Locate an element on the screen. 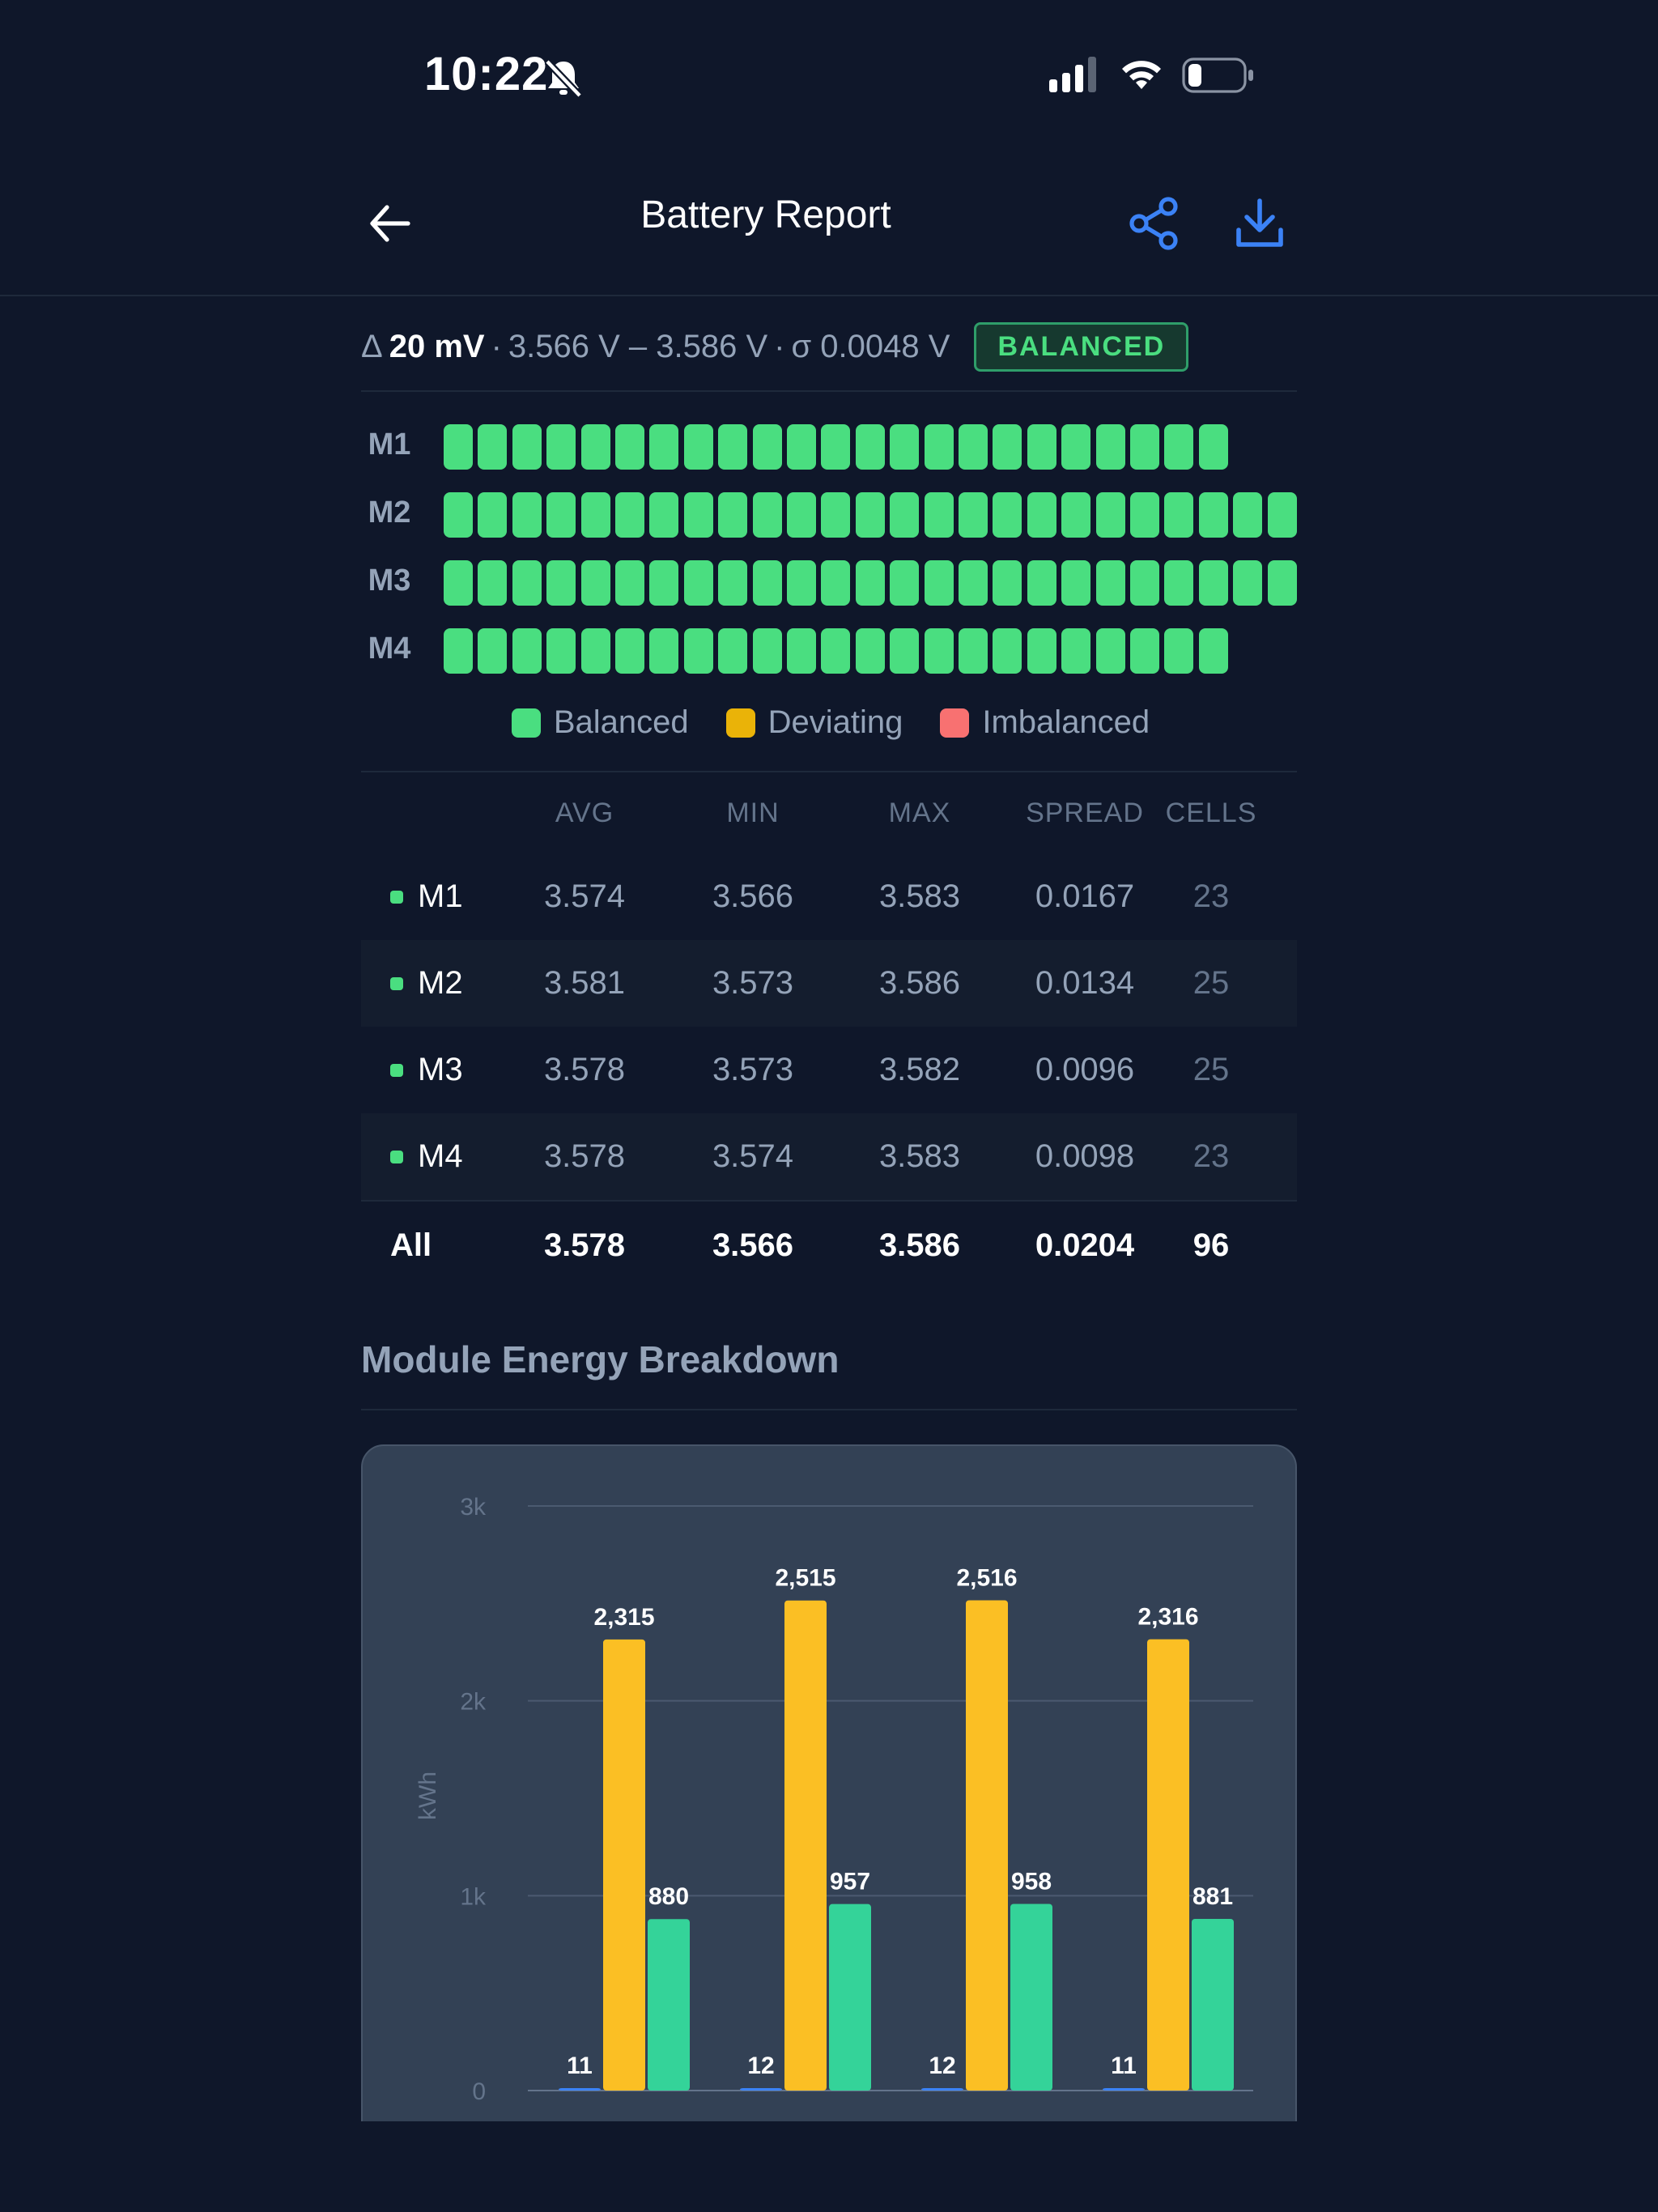 The height and width of the screenshot is (2212, 1658). back-button is located at coordinates (390, 223).